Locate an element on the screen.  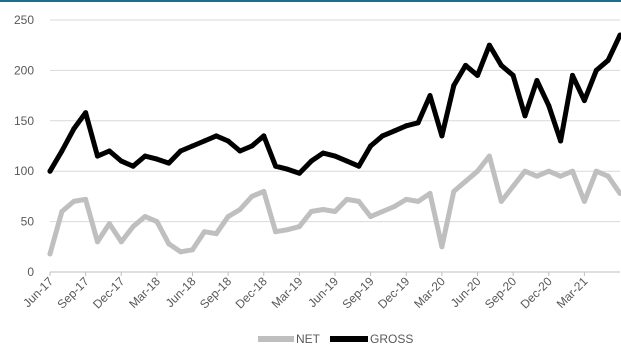
legend-gross-label: GROSS is located at coordinates (391, 339).